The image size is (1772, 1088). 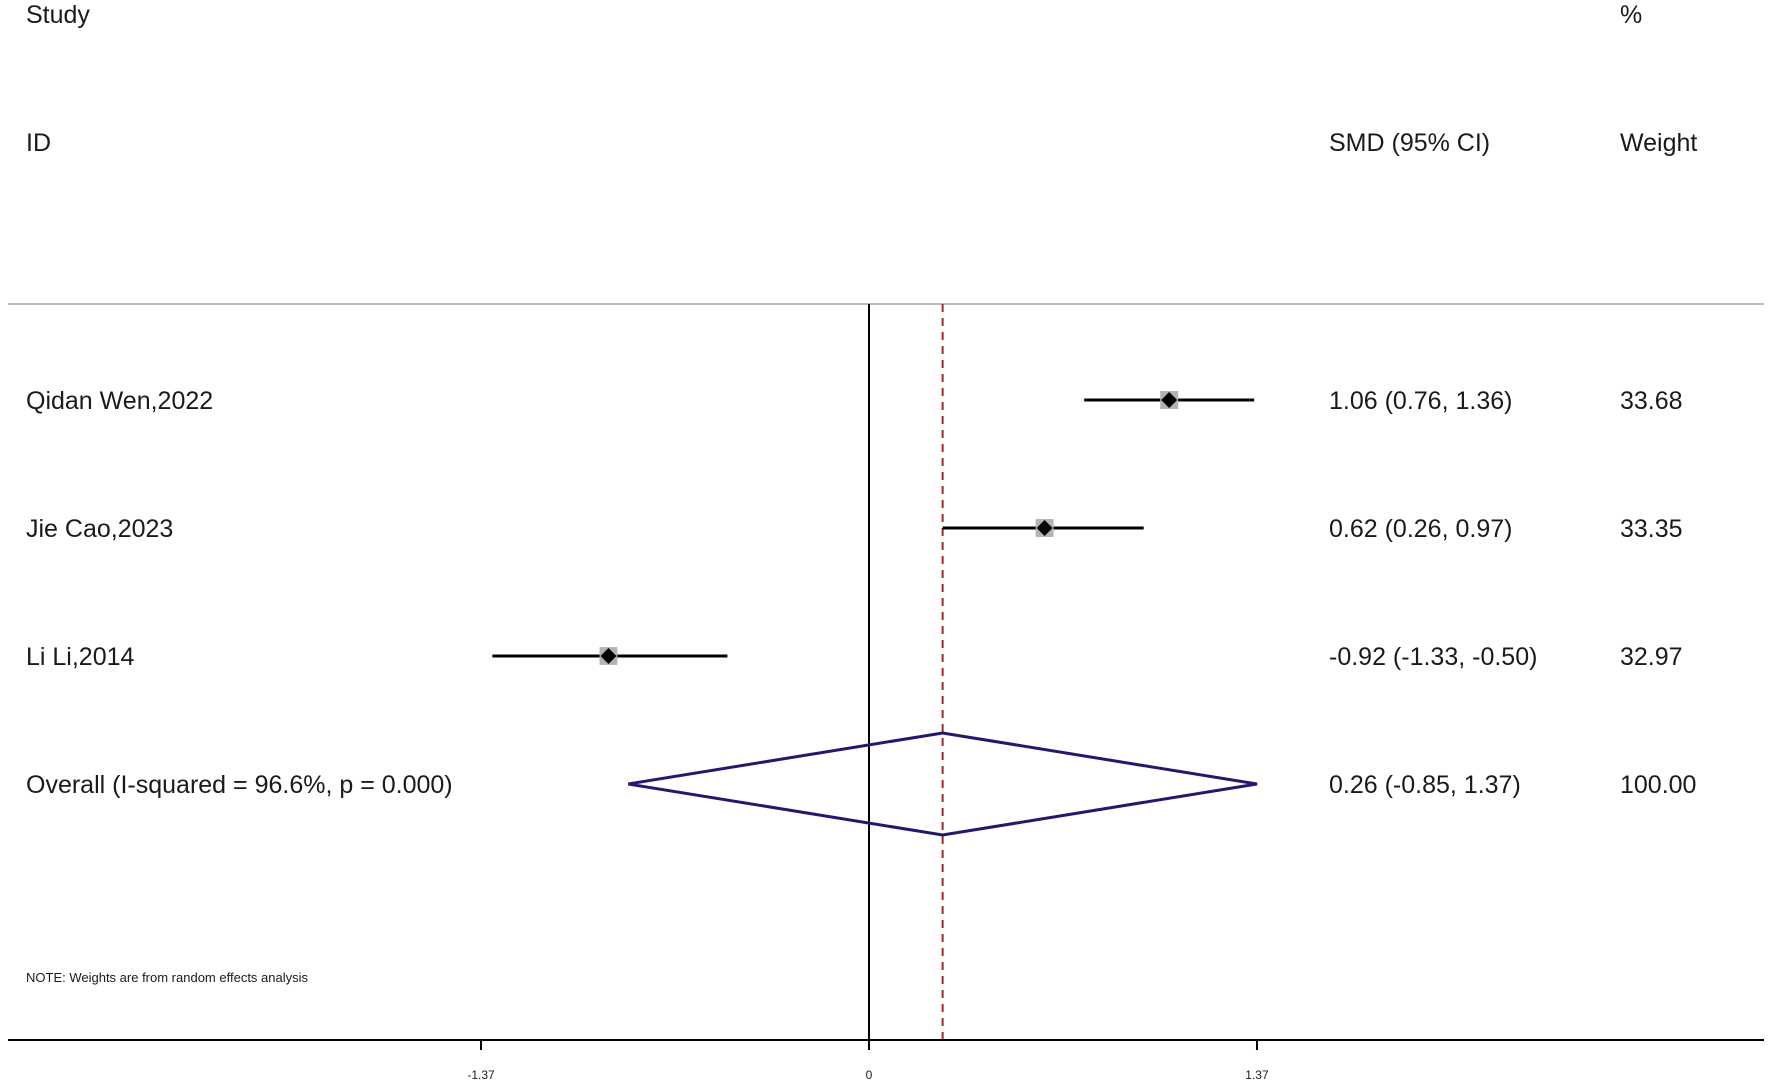 What do you see at coordinates (1651, 657) in the screenshot?
I see `study-weight: 32.97` at bounding box center [1651, 657].